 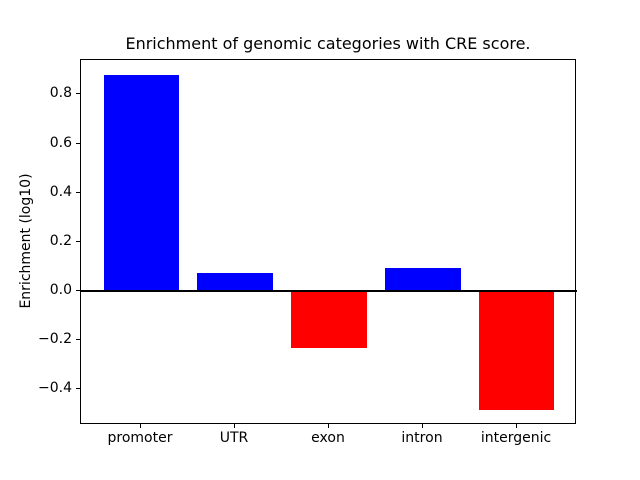 What do you see at coordinates (60, 192) in the screenshot?
I see `y-tick-label: 0.4` at bounding box center [60, 192].